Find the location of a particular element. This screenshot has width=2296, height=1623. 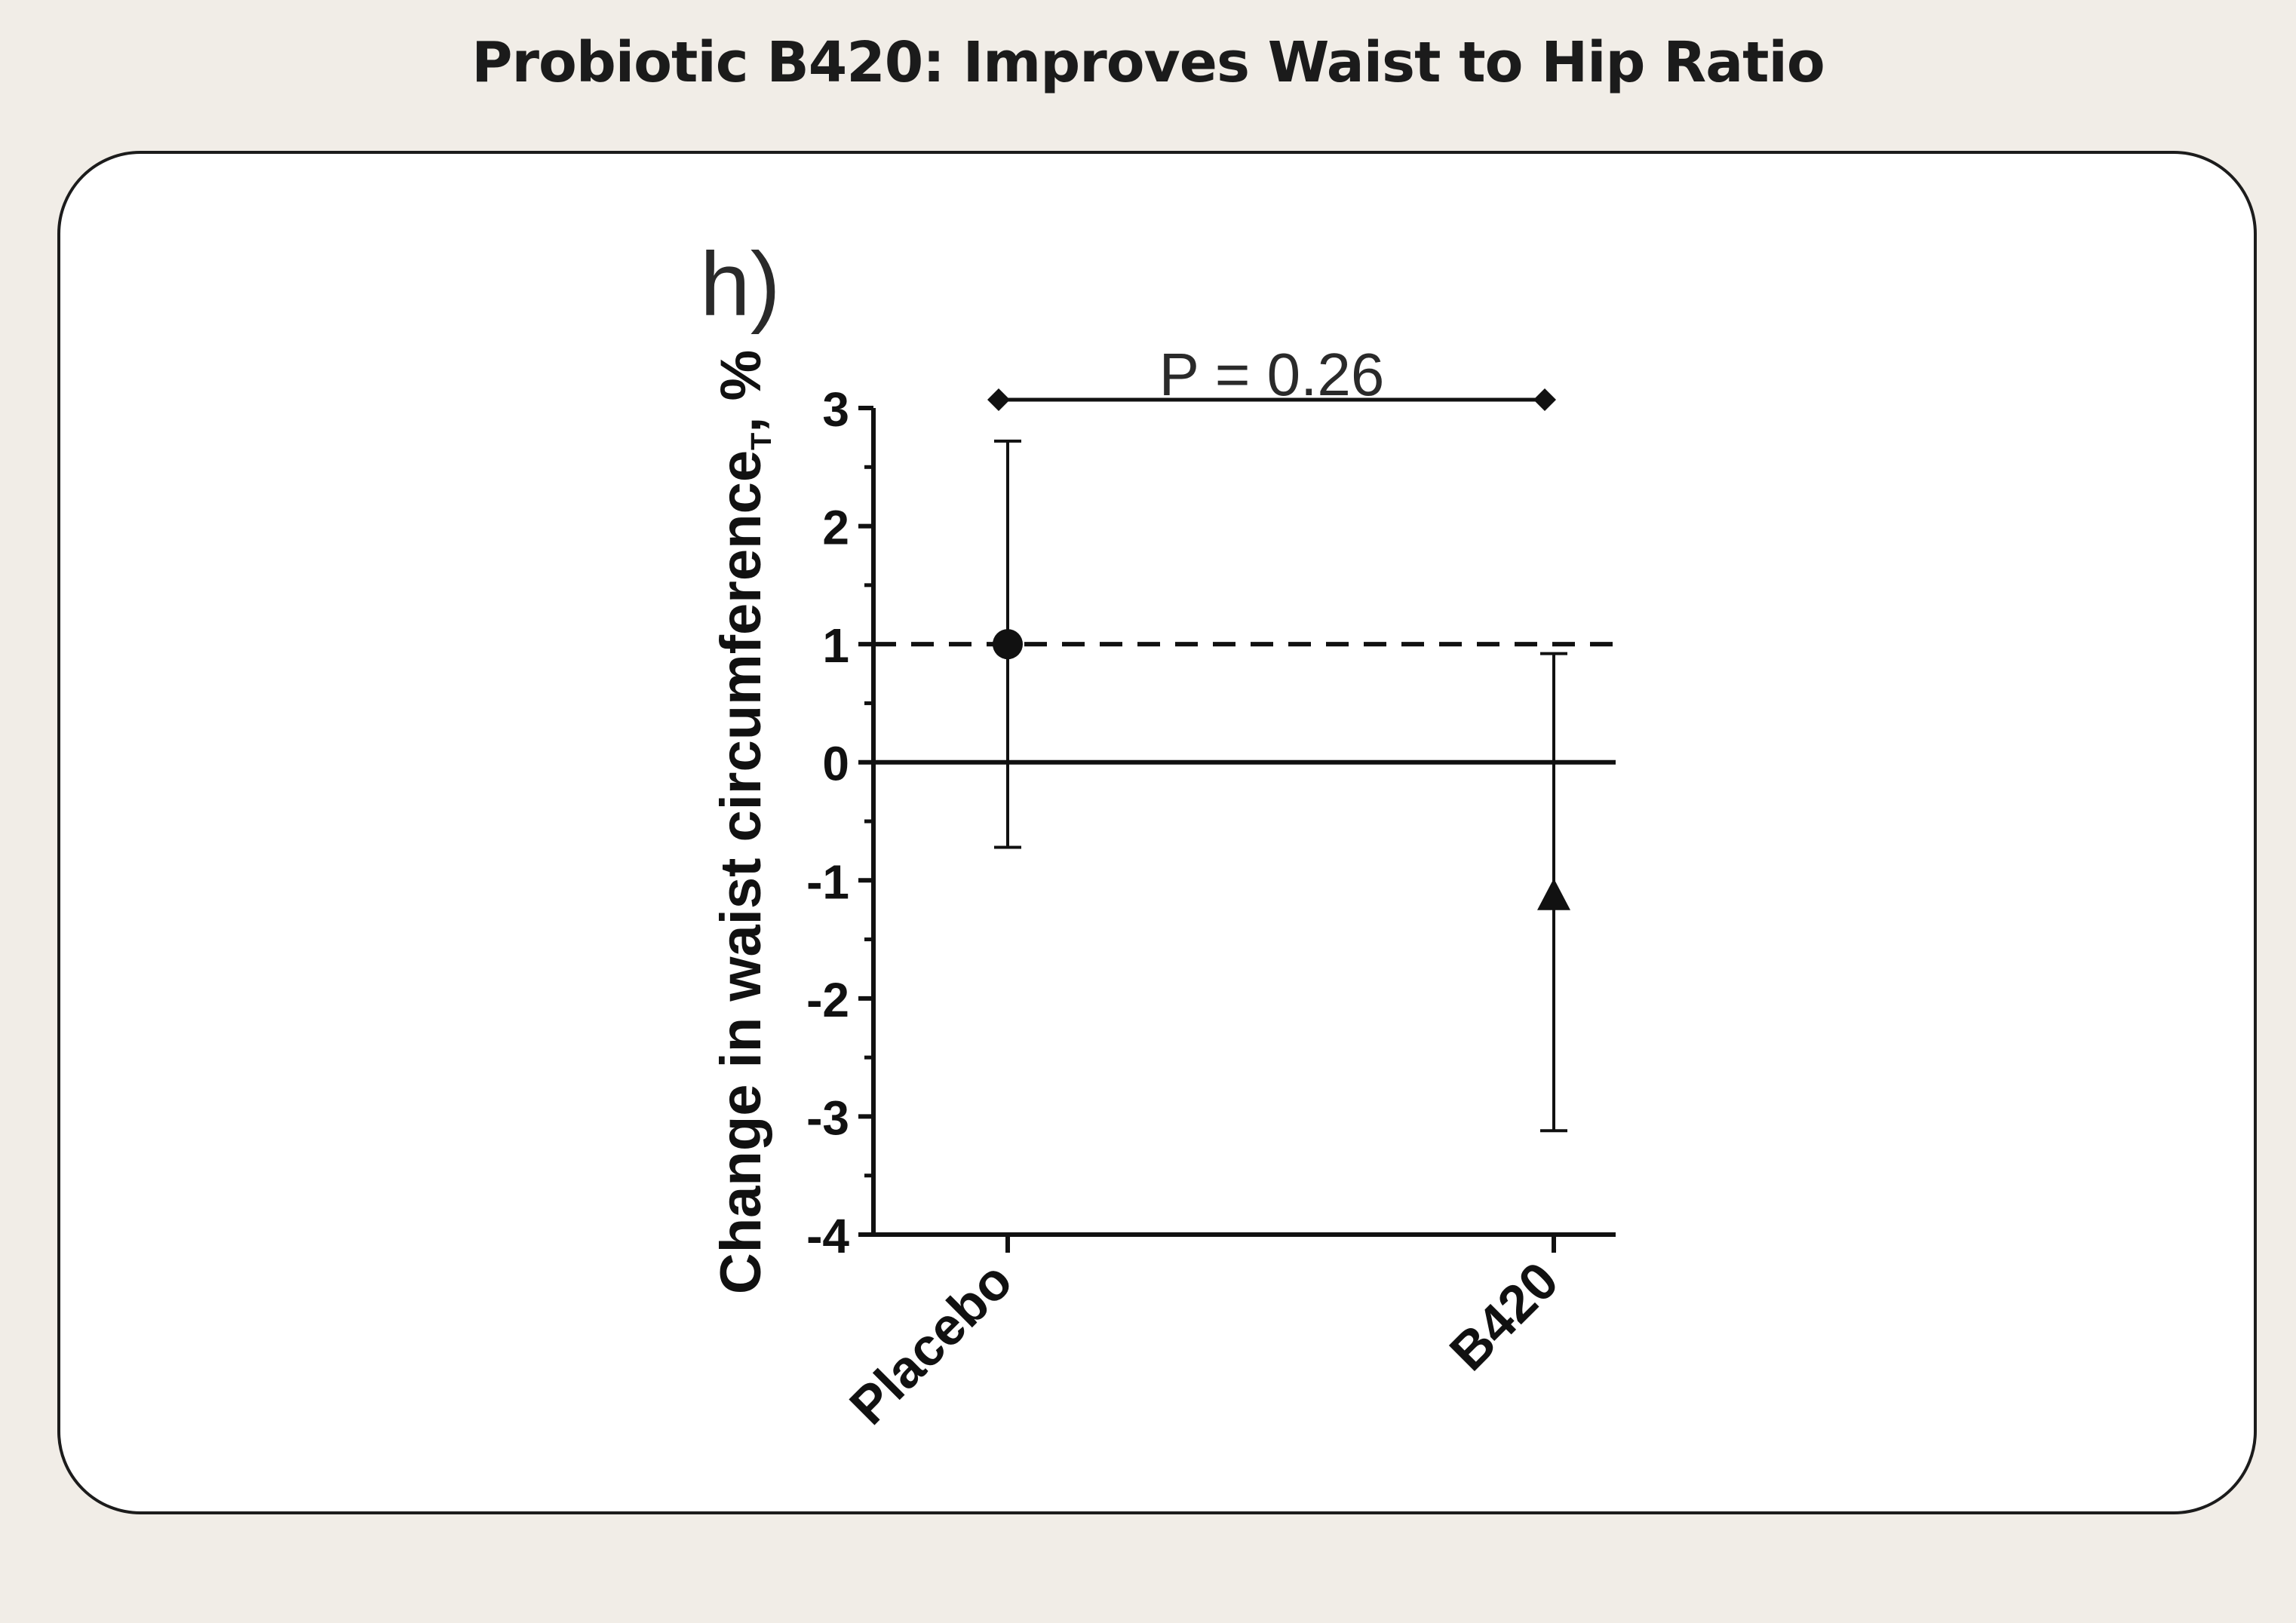

p-value-label: P = 0.26 is located at coordinates (1272, 374).